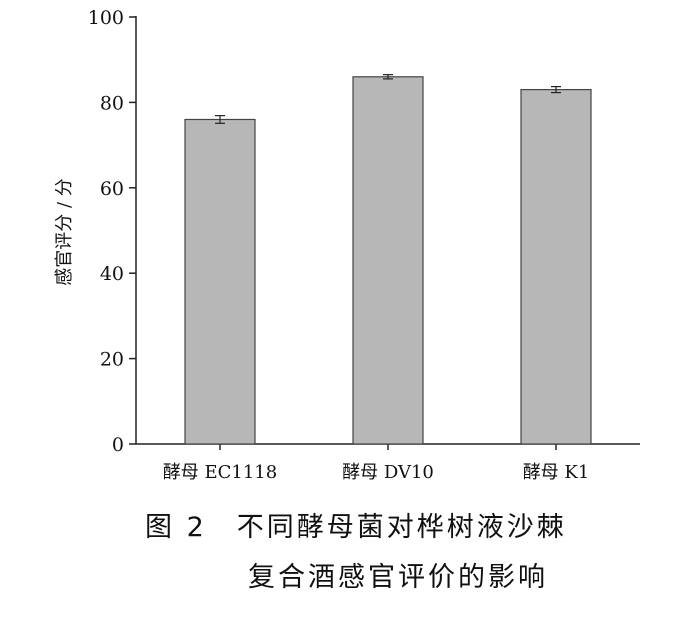 This screenshot has height=618, width=700. I want to click on x-tick-label: 酵母 K1, so click(556, 472).